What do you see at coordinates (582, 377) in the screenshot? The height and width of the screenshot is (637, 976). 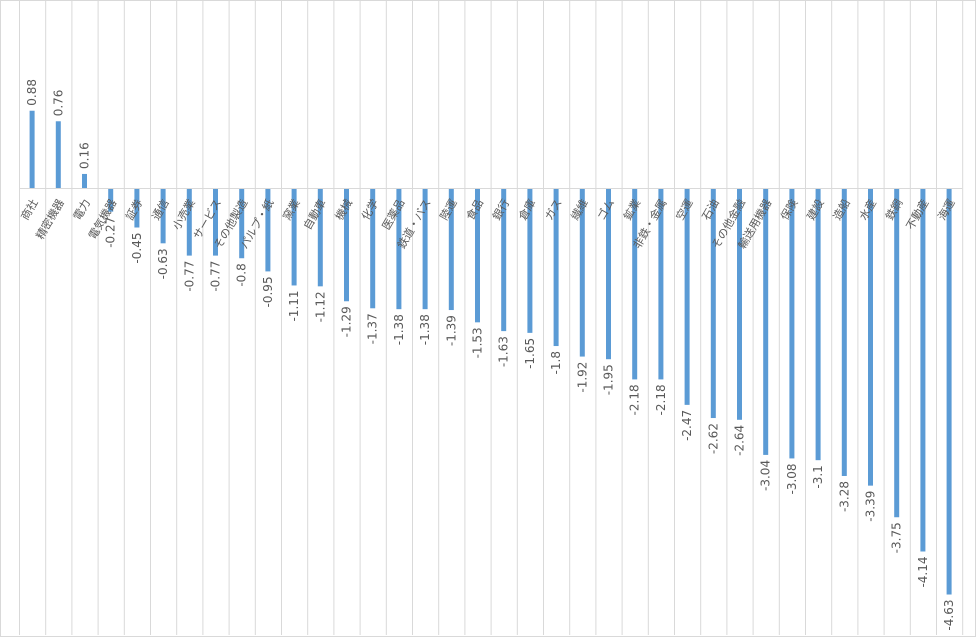 I see `data-label: -1.92` at bounding box center [582, 377].